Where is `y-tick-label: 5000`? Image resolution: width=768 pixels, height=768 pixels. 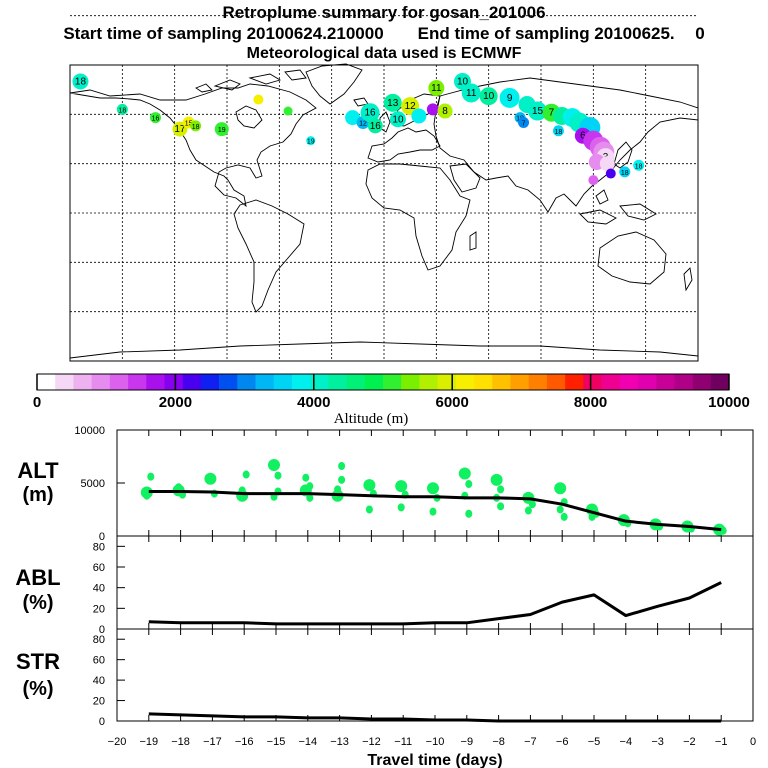 y-tick-label: 5000 is located at coordinates (93, 484).